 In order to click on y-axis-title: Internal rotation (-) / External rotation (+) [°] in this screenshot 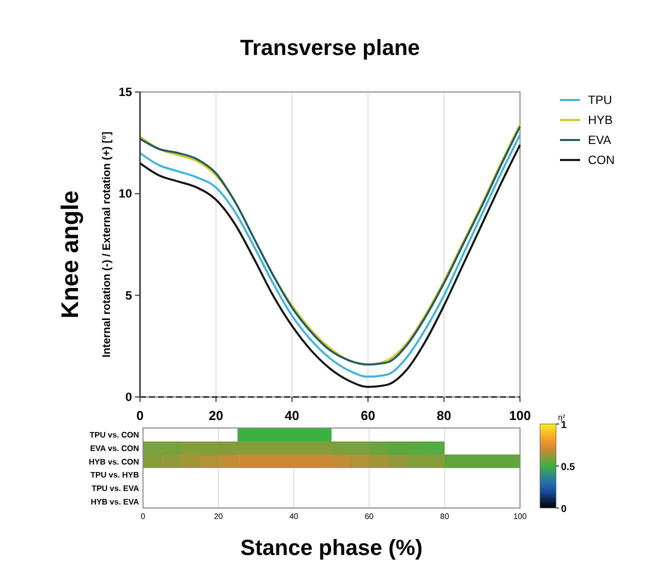, I will do `click(107, 244)`.